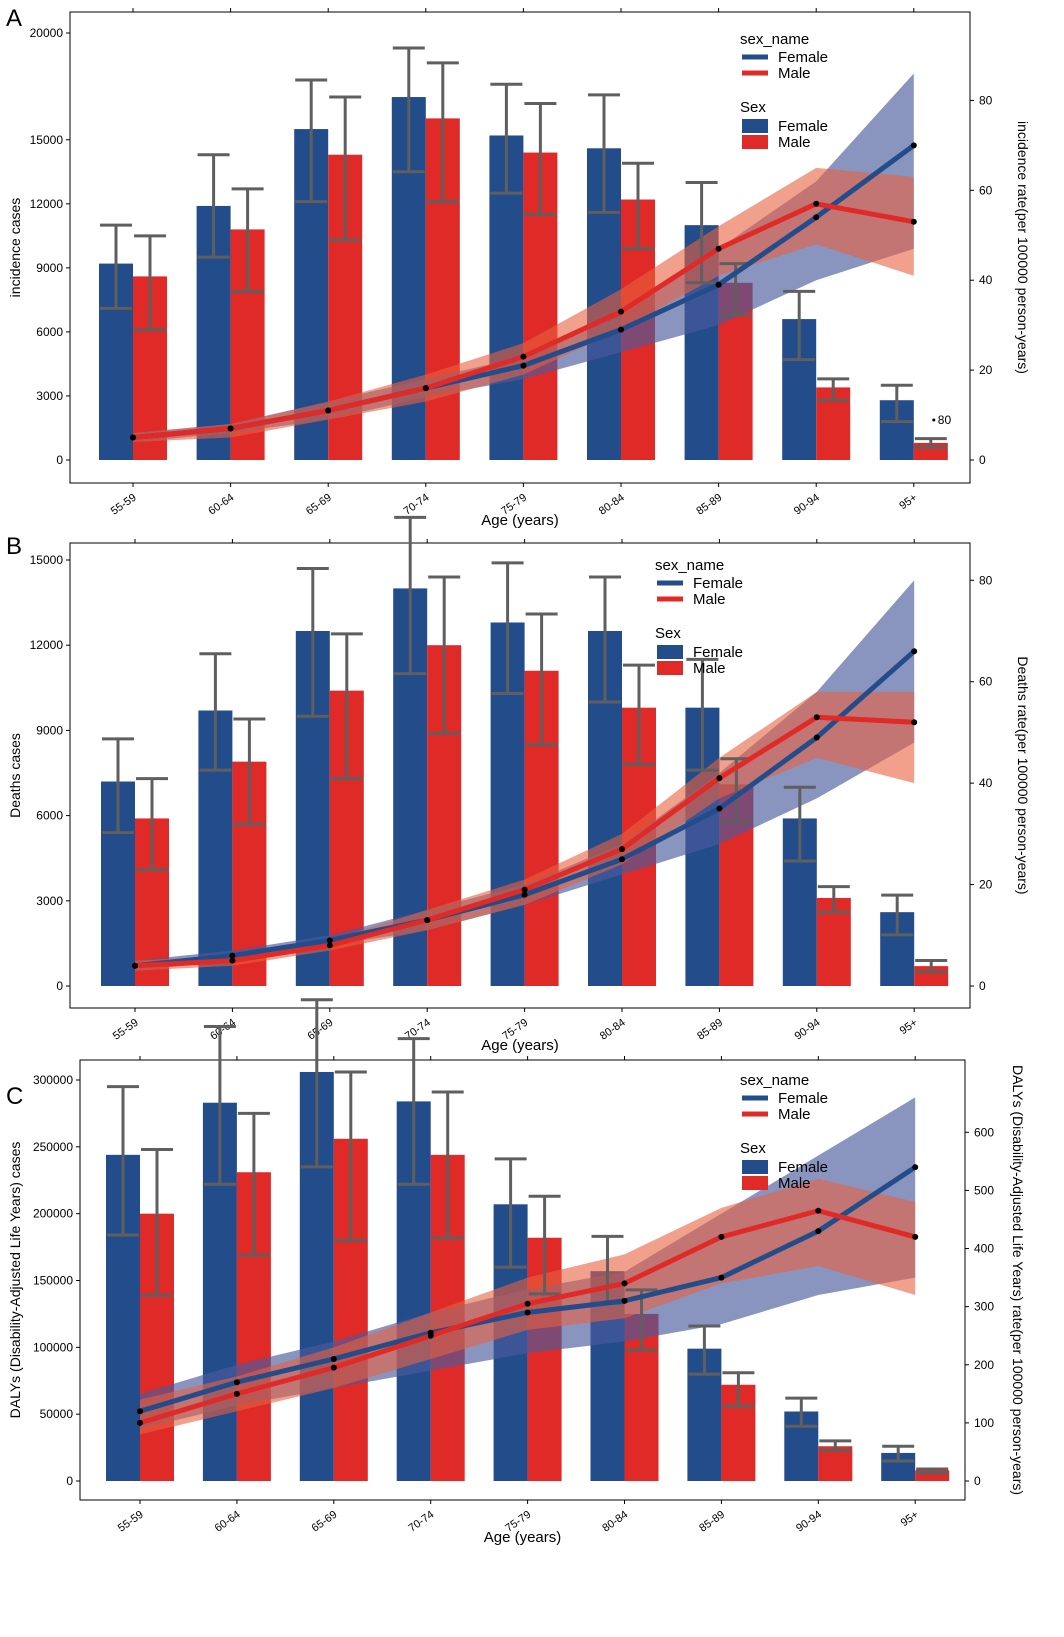 The width and height of the screenshot is (1064, 1637). I want to click on panel-label-c: C, so click(14, 1096).